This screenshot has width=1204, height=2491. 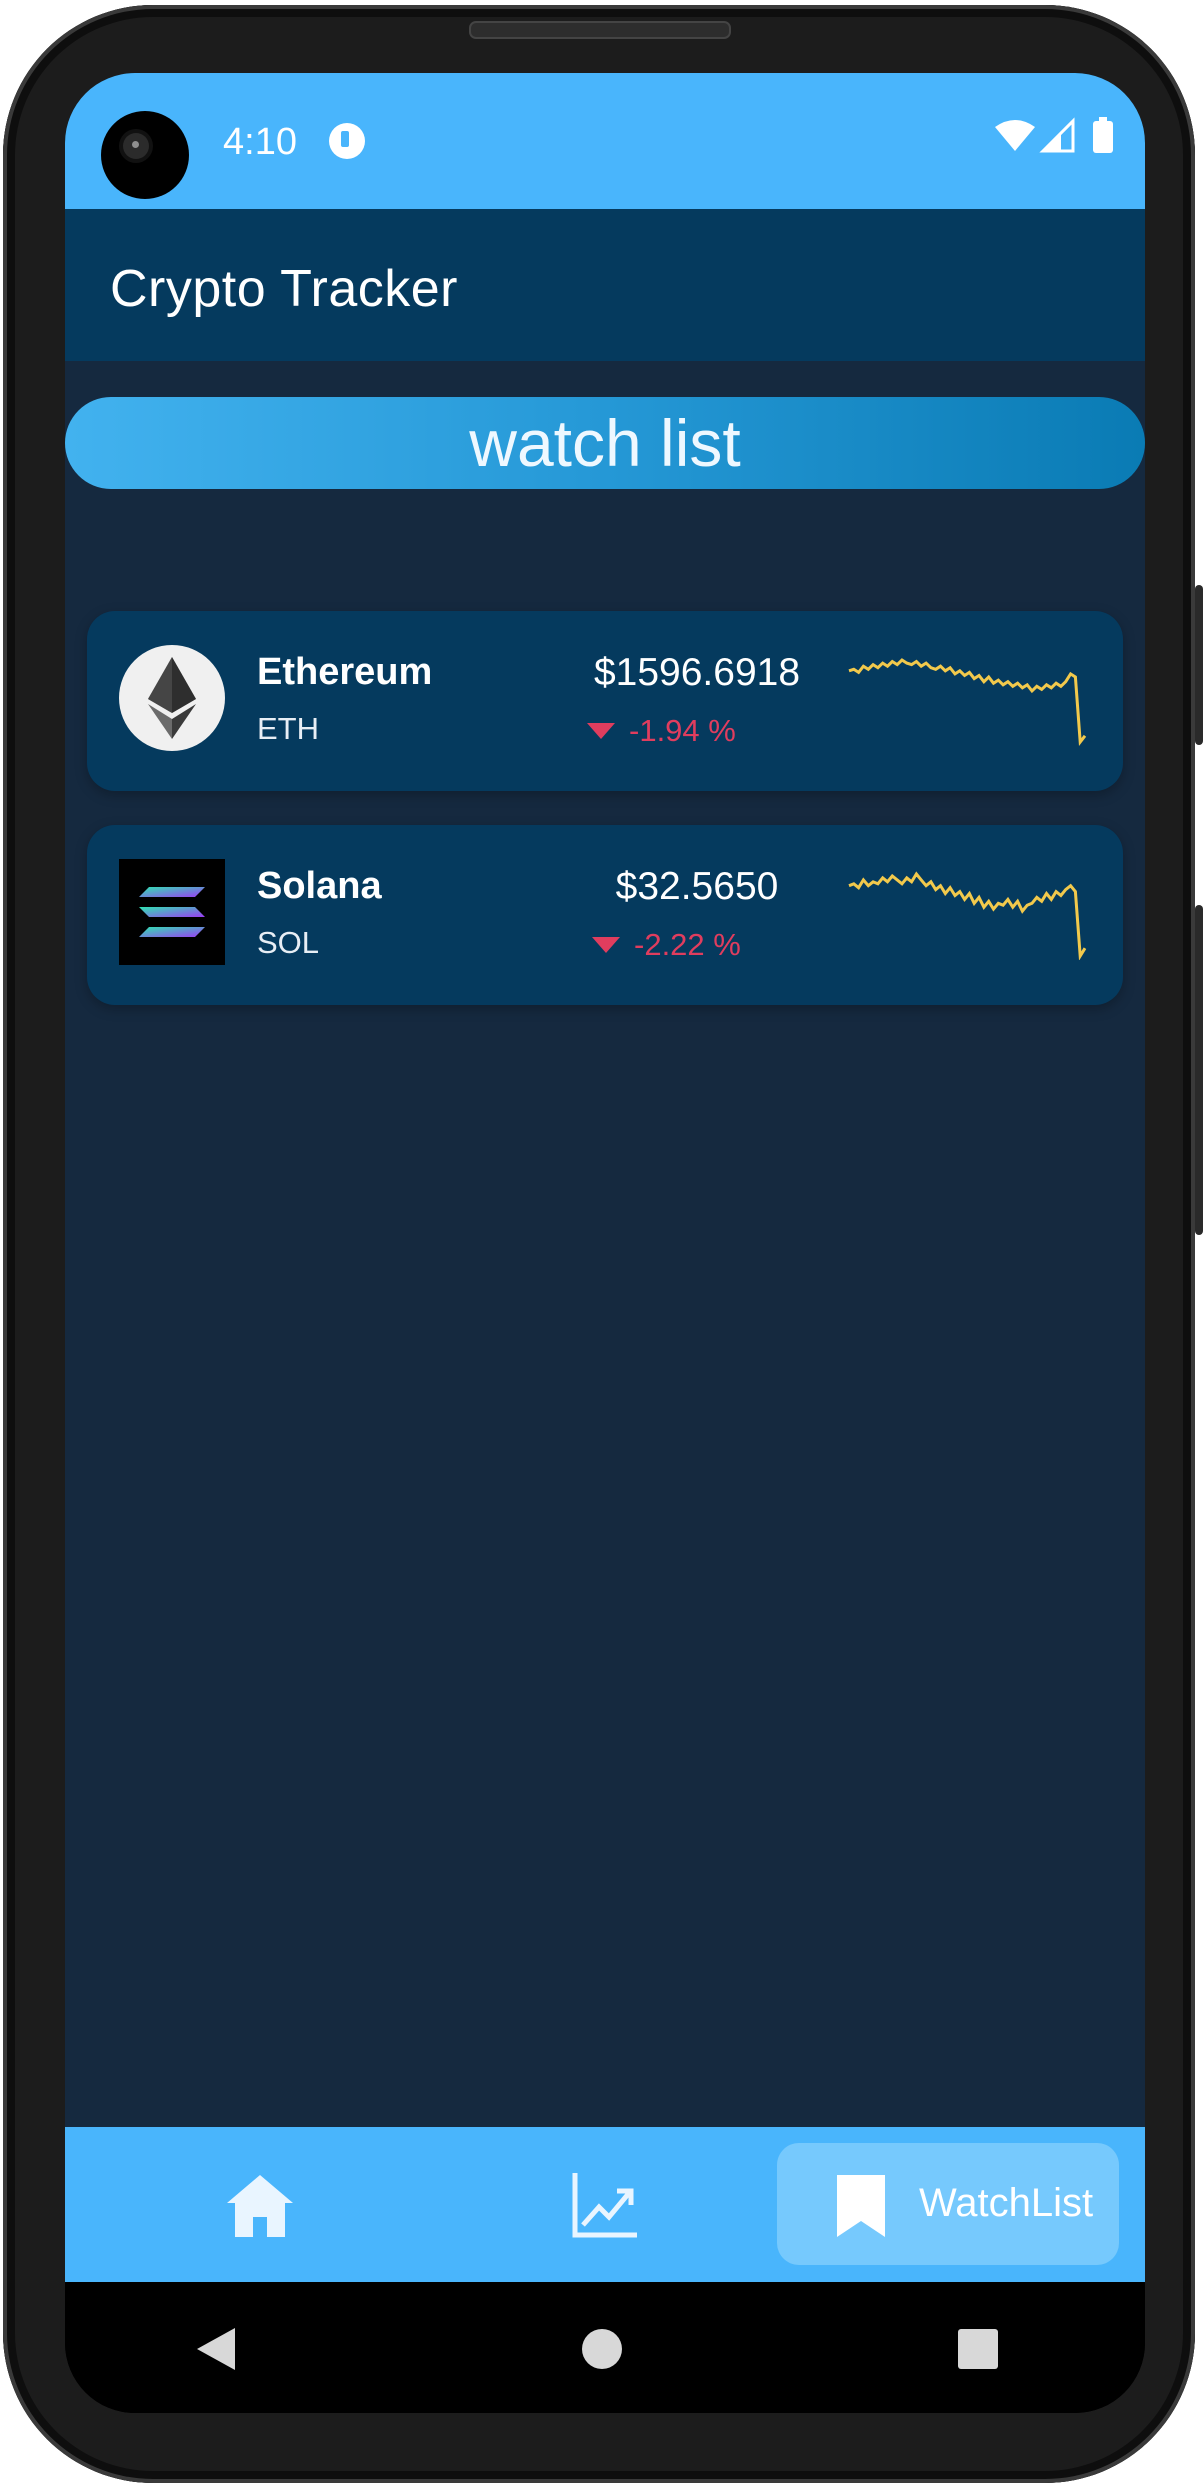 What do you see at coordinates (605, 915) in the screenshot?
I see `coin-card-solana: Solana SOL $32.5650 -2.22 %` at bounding box center [605, 915].